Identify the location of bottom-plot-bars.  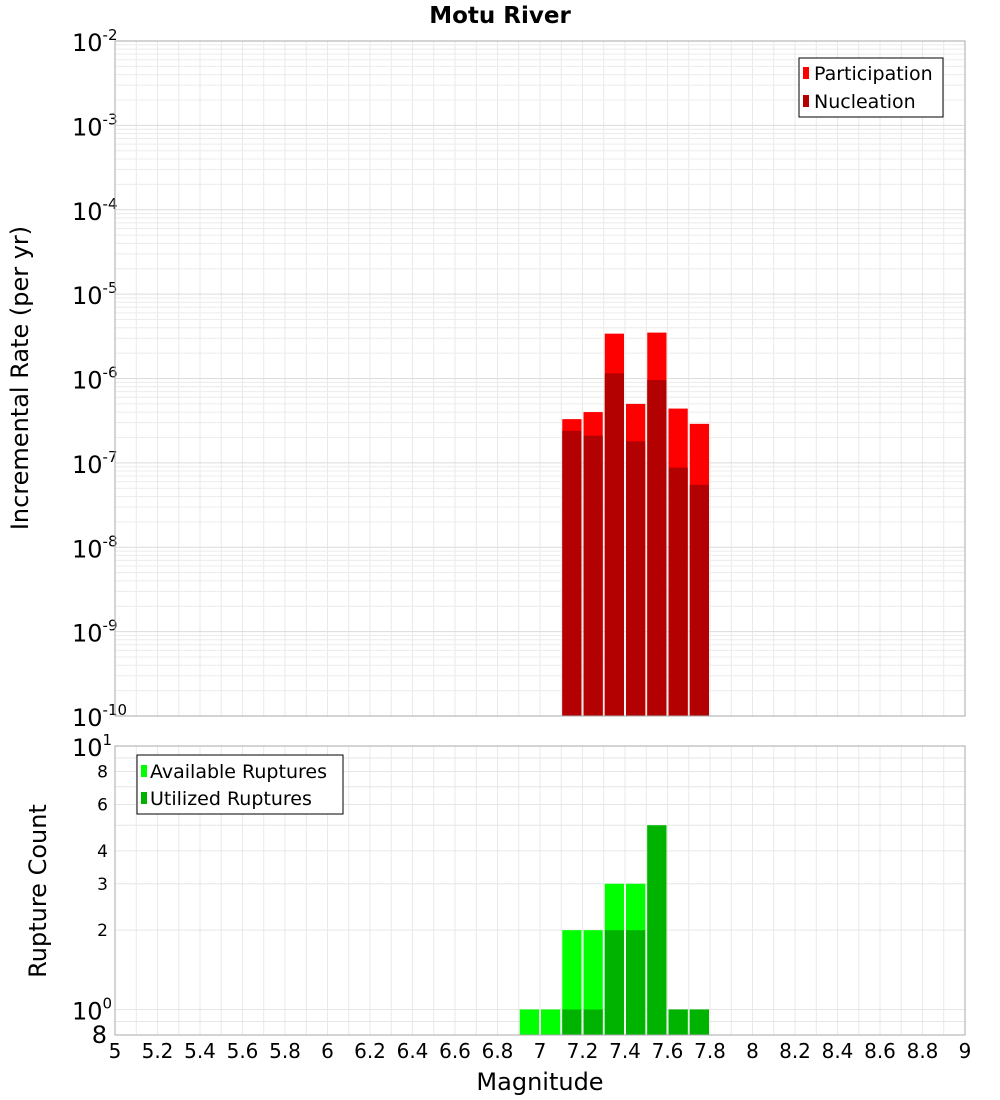
(614, 930).